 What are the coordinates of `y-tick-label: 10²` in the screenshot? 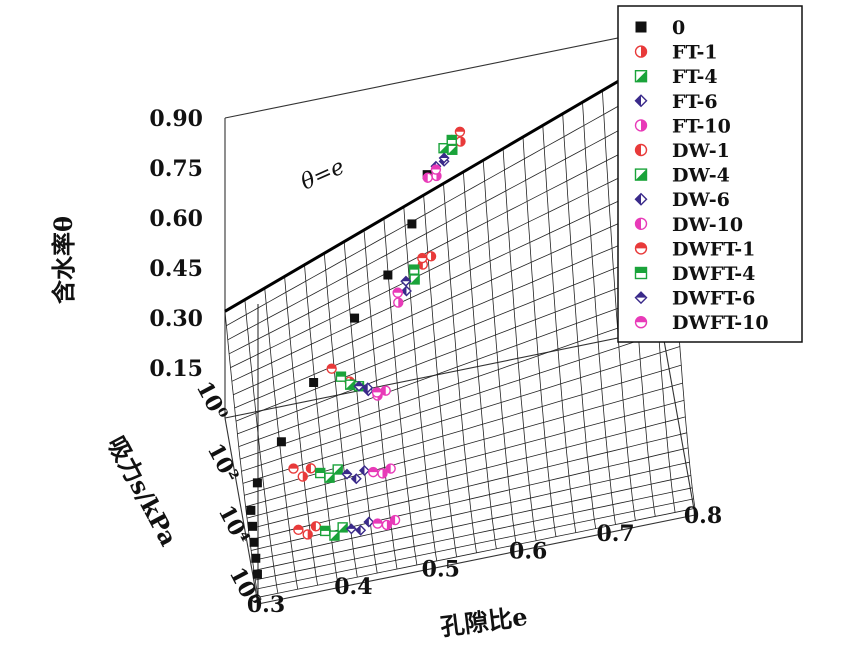 It's located at (223, 463).